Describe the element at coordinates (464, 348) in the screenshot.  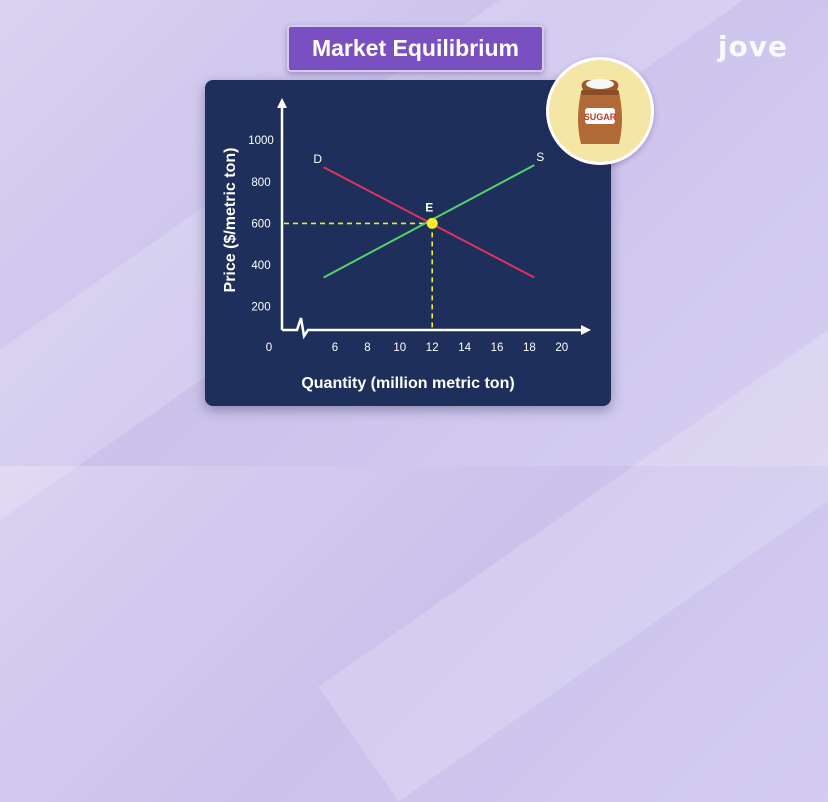
I see `x-tick-label: 14` at that location.